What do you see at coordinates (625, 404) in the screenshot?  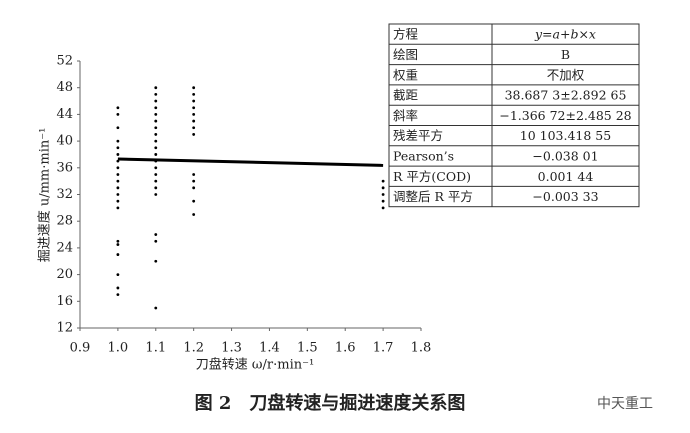 I see `watermark: 中天重工` at bounding box center [625, 404].